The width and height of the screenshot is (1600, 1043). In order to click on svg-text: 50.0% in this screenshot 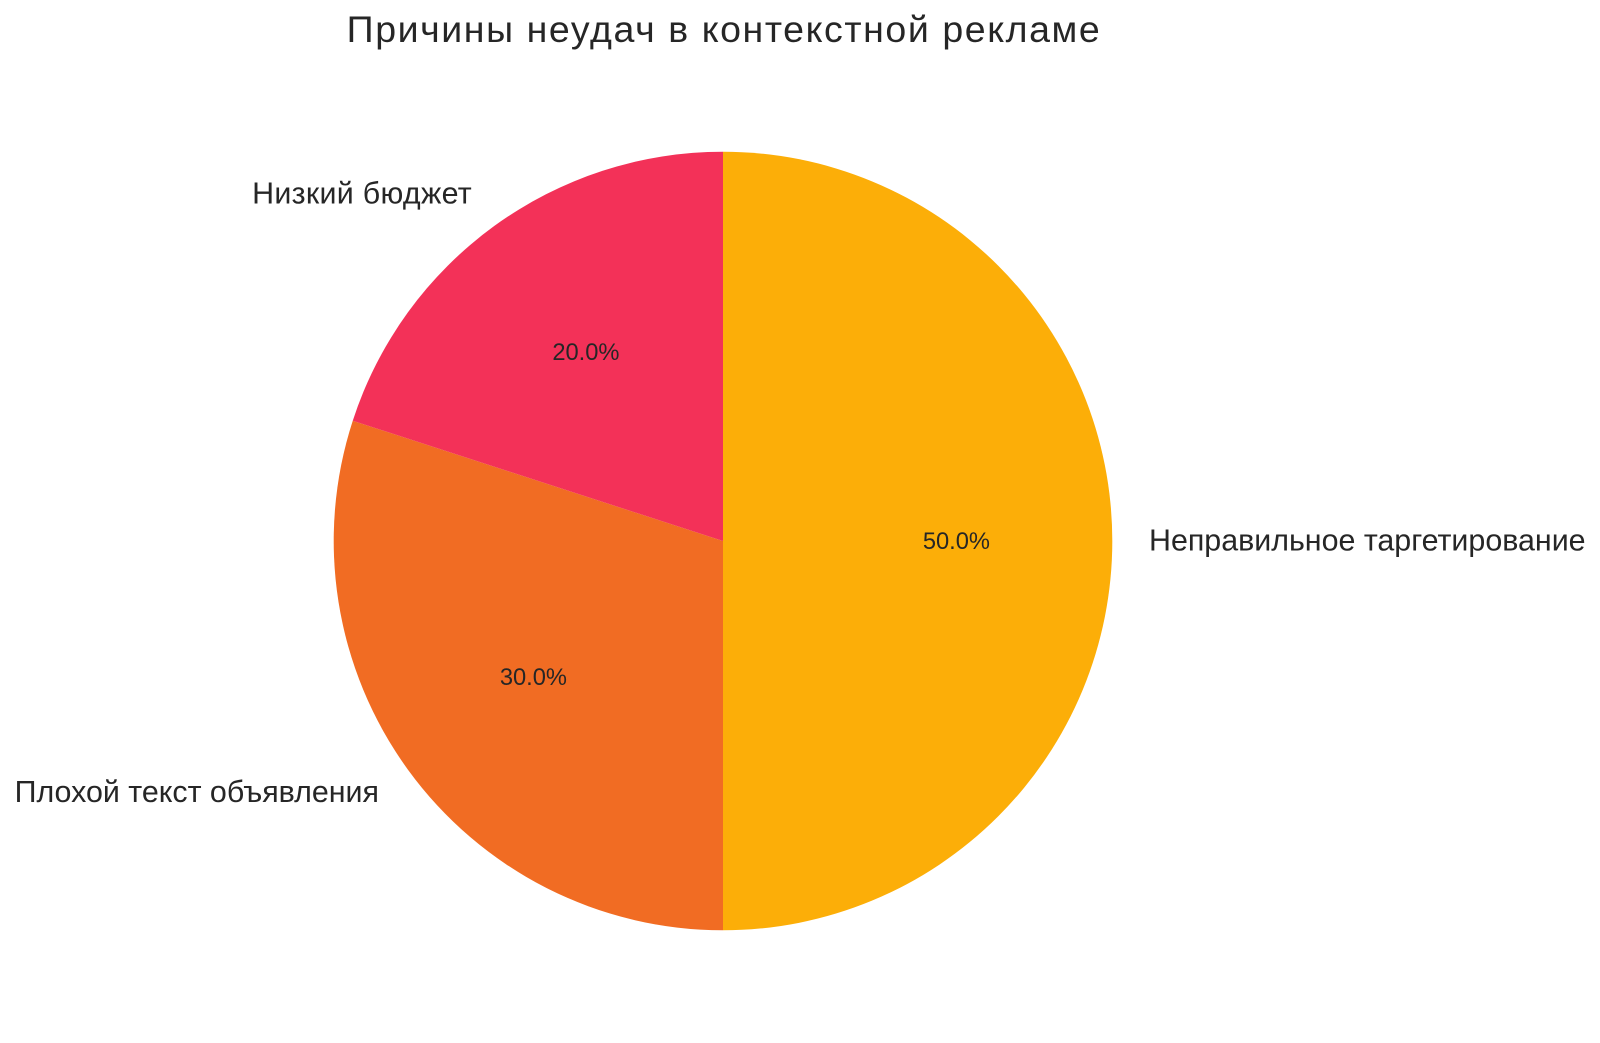, I will do `click(956, 542)`.